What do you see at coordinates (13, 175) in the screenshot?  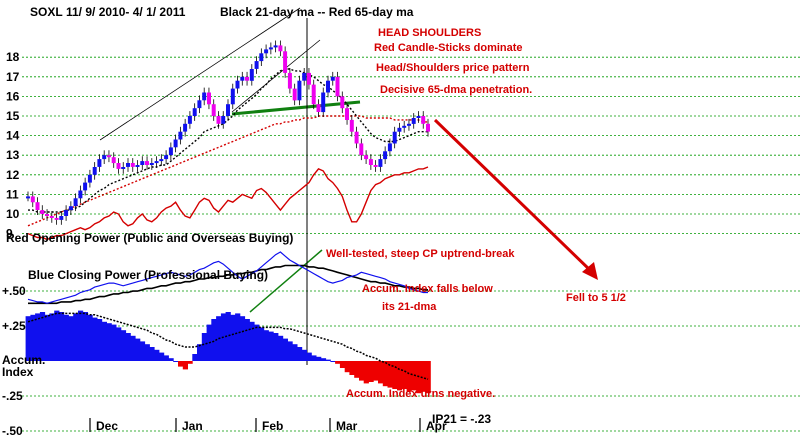 I see `price-tick-label: 12` at bounding box center [13, 175].